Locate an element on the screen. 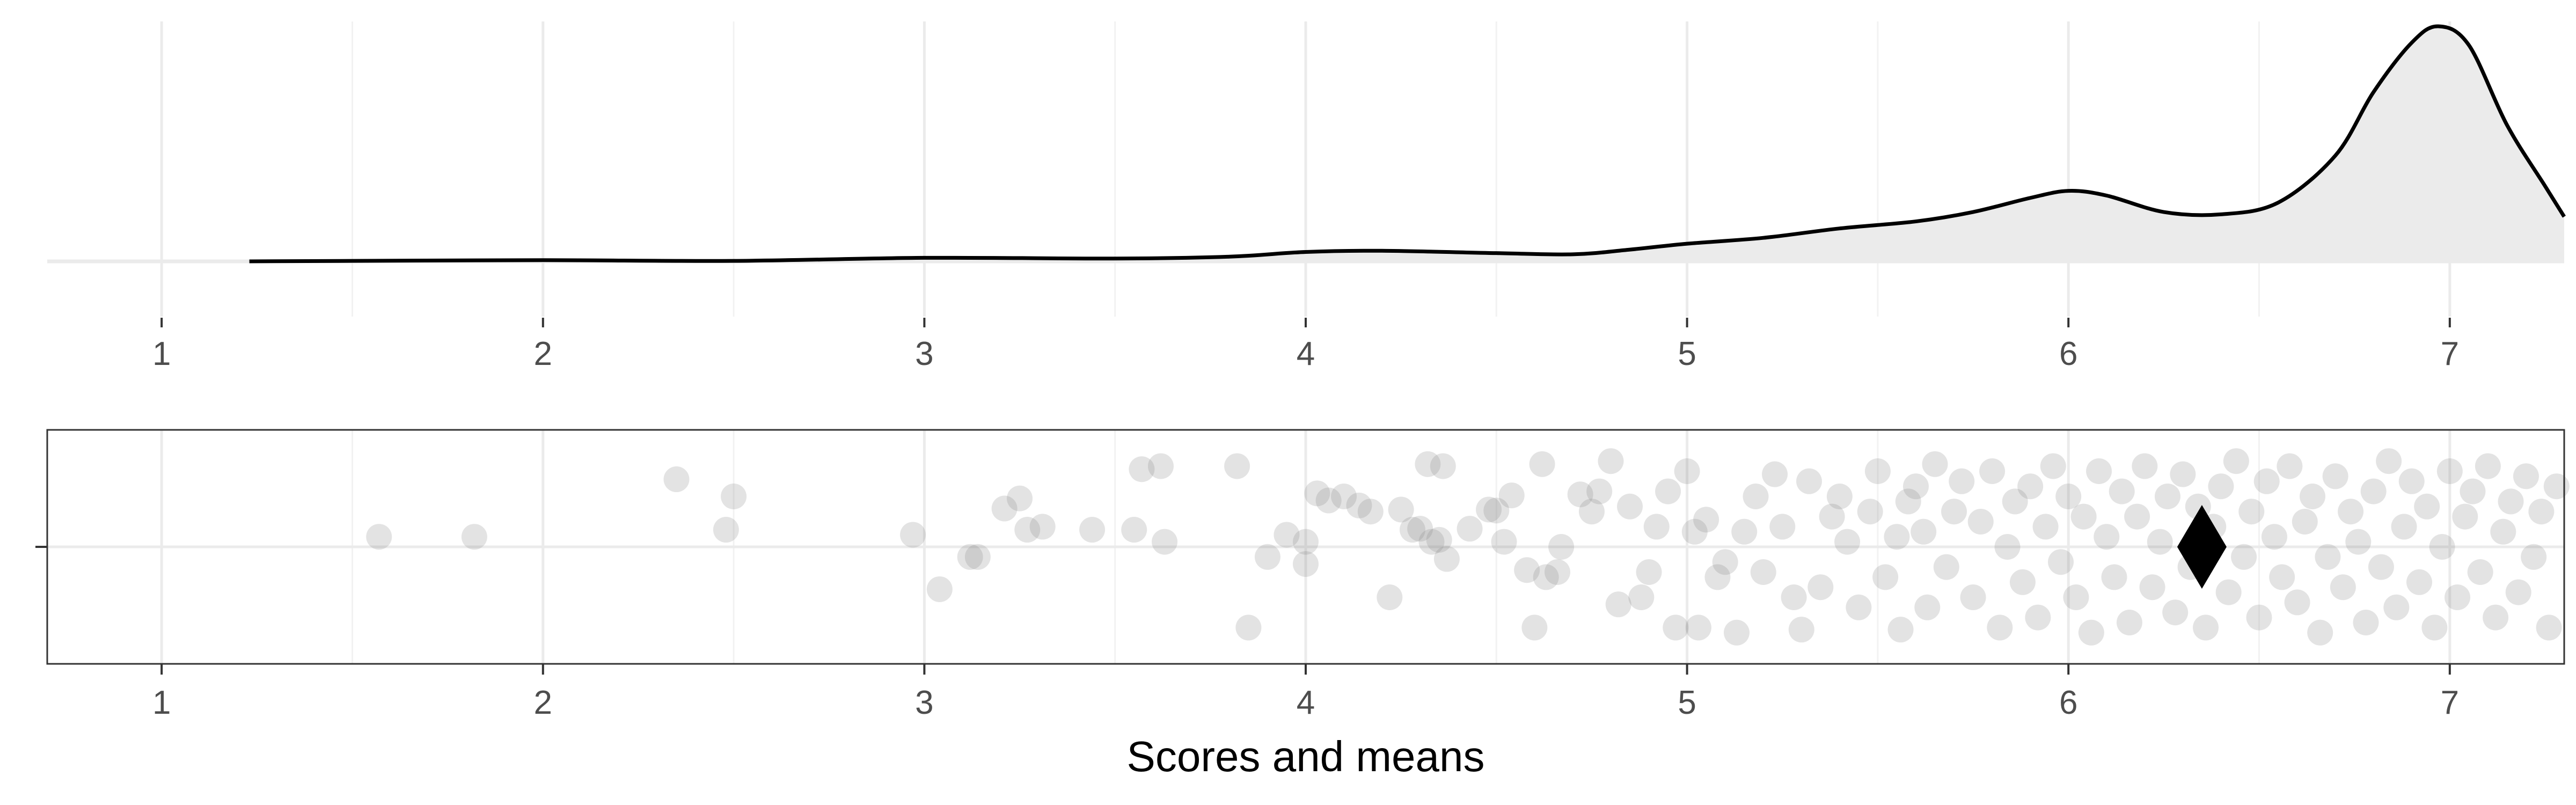 This screenshot has width=2576, height=805. mean-diamond is located at coordinates (2202, 547).